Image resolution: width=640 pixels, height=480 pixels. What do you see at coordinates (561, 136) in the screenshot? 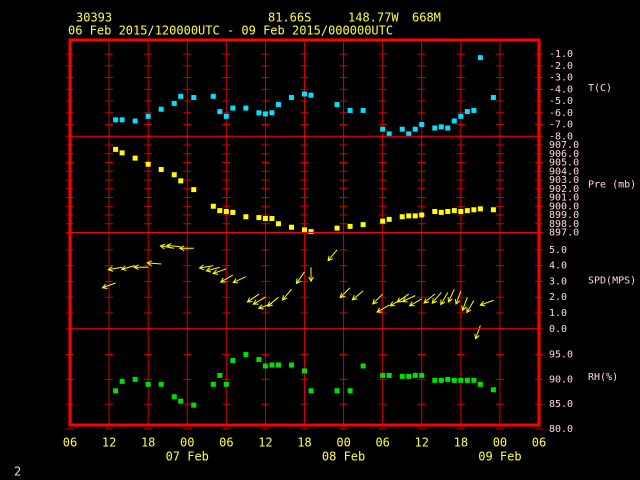
I see `y-tick-label: -8.0` at bounding box center [561, 136].